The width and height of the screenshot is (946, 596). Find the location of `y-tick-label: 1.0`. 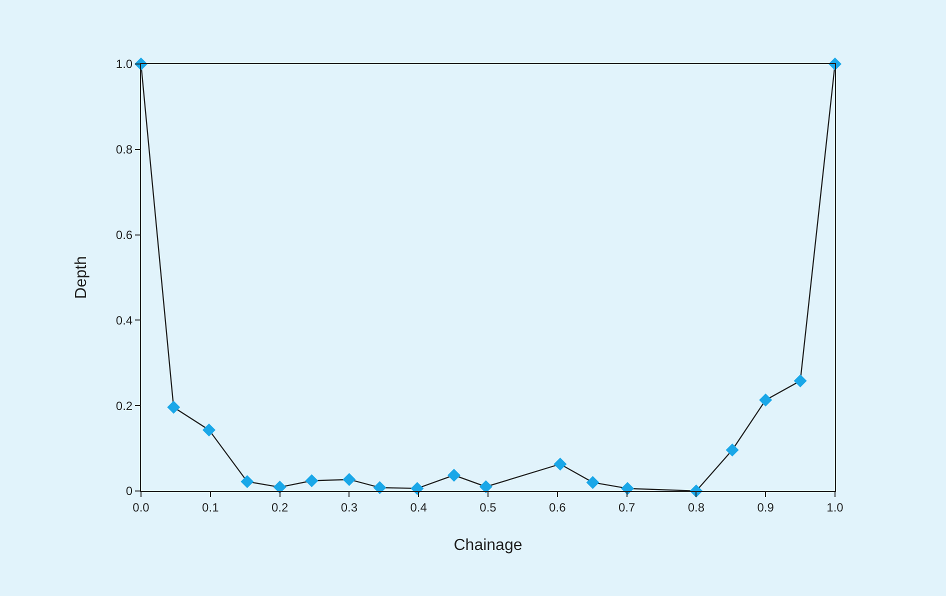

y-tick-label: 1.0 is located at coordinates (124, 64).